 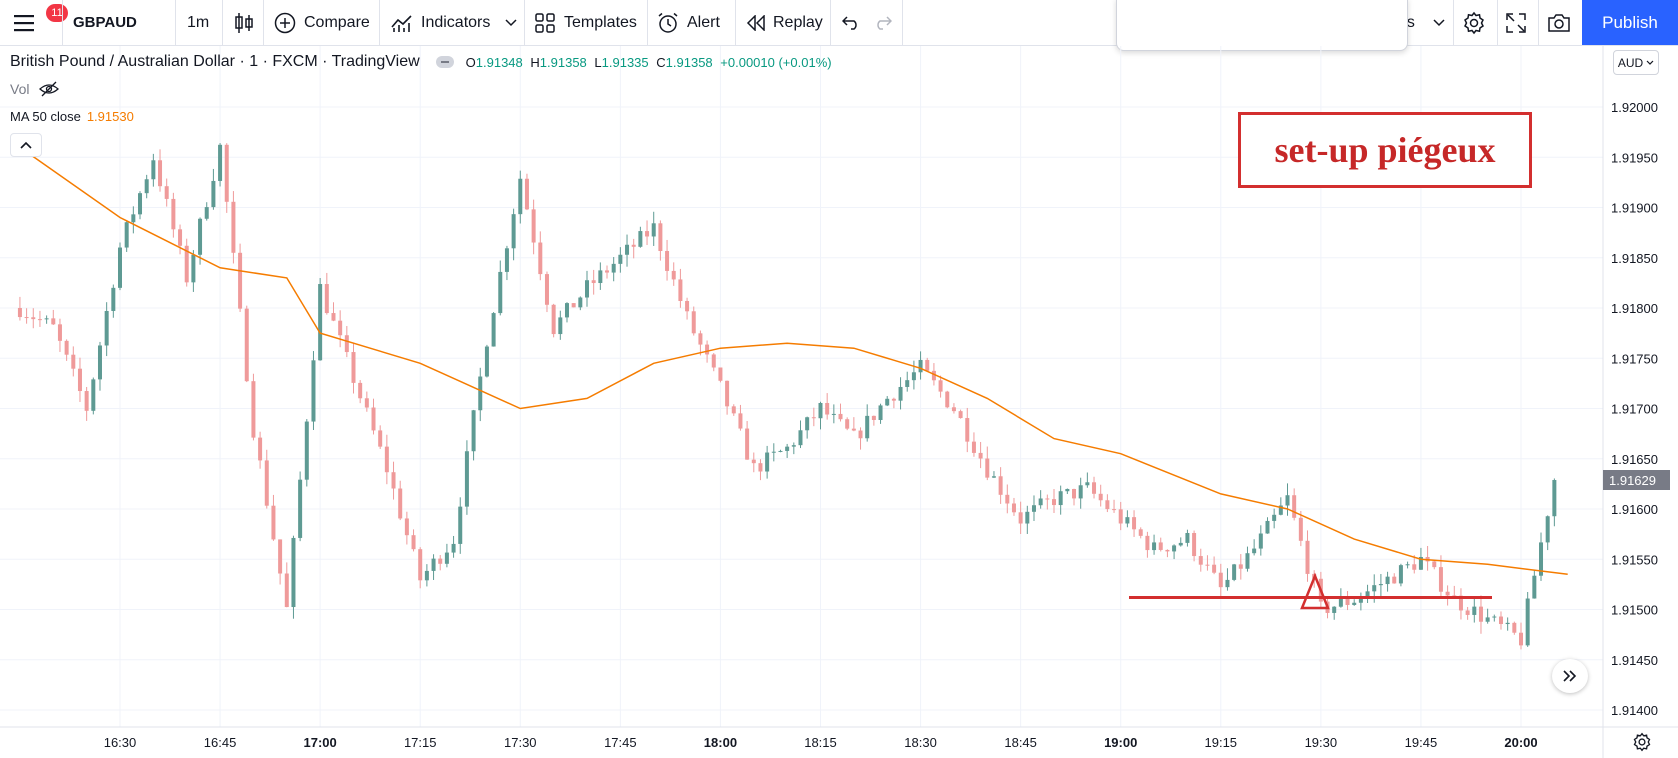 I want to click on eye-hidden-icon, so click(x=49, y=89).